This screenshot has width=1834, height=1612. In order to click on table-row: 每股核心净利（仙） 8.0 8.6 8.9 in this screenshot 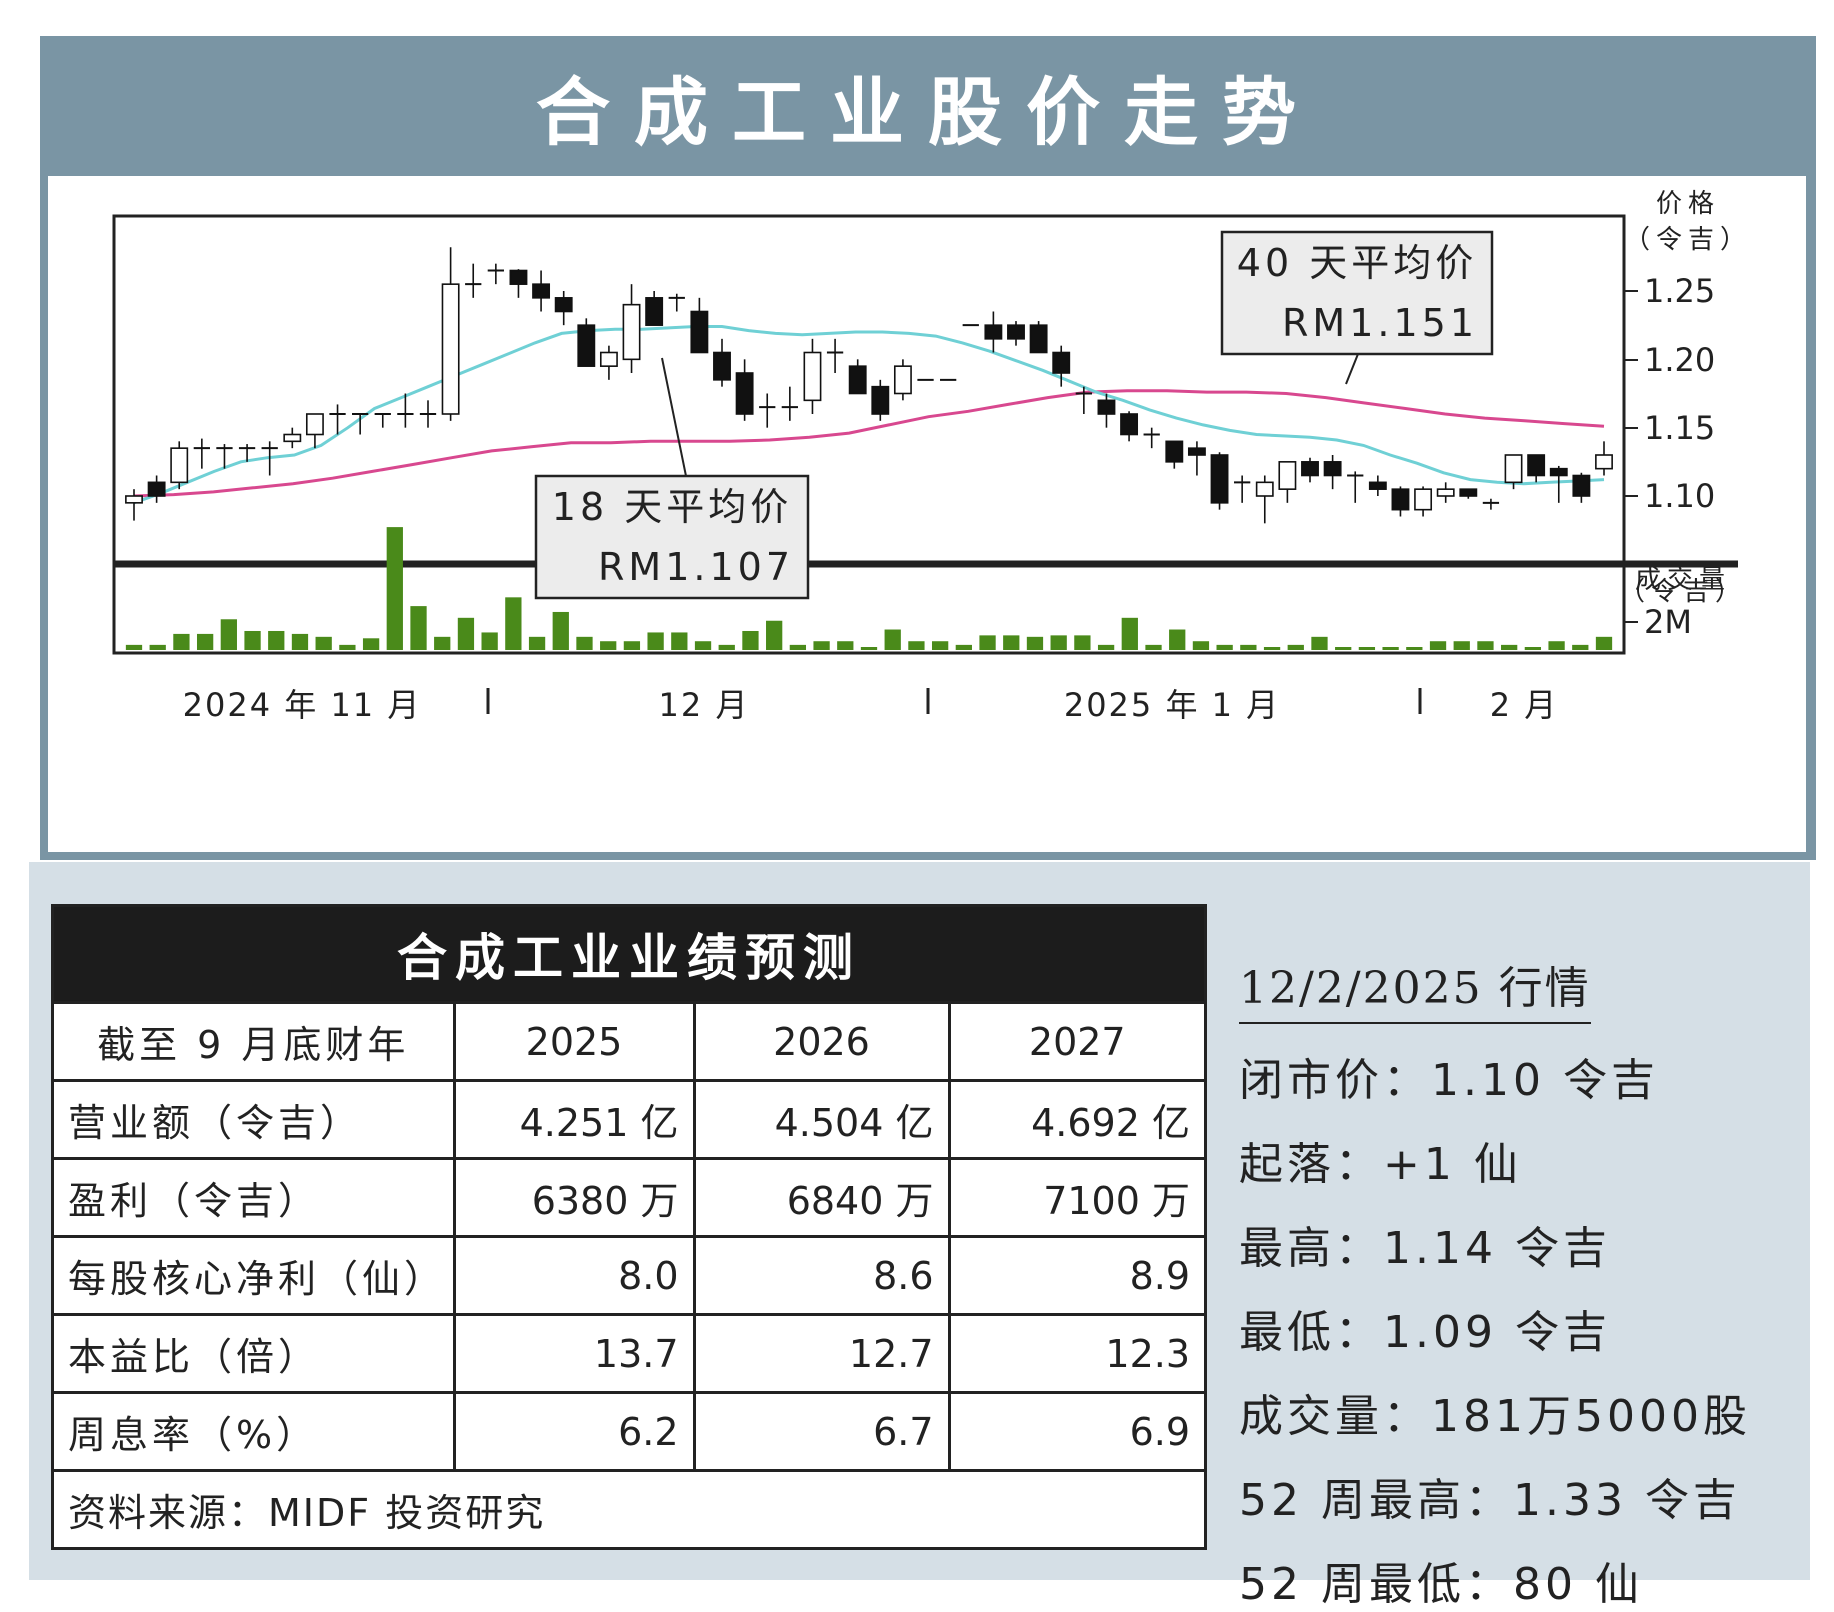, I will do `click(629, 1275)`.